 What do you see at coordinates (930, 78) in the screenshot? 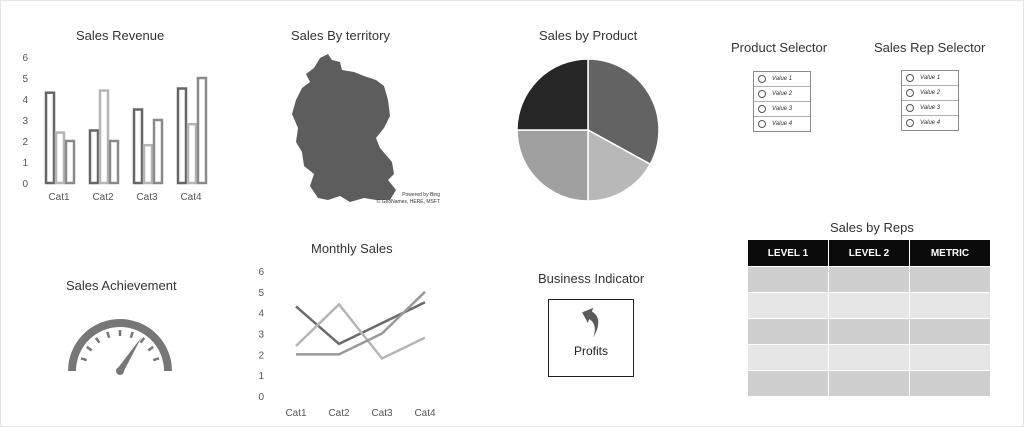
I see `rep-option: Value 1` at bounding box center [930, 78].